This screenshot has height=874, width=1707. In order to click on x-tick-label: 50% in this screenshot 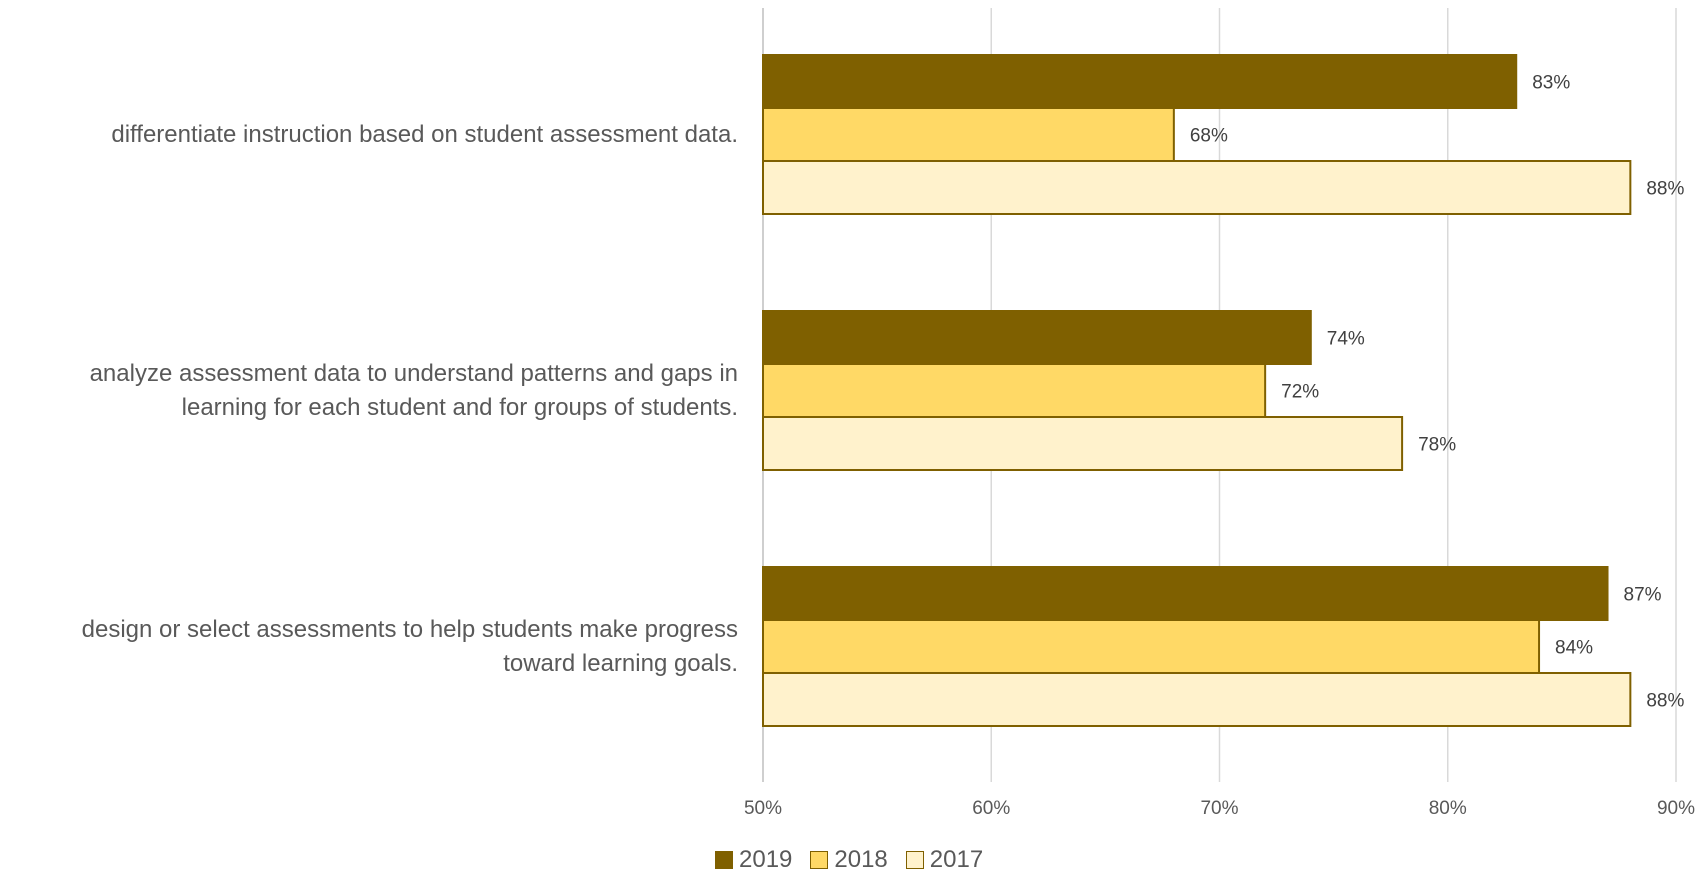, I will do `click(763, 808)`.